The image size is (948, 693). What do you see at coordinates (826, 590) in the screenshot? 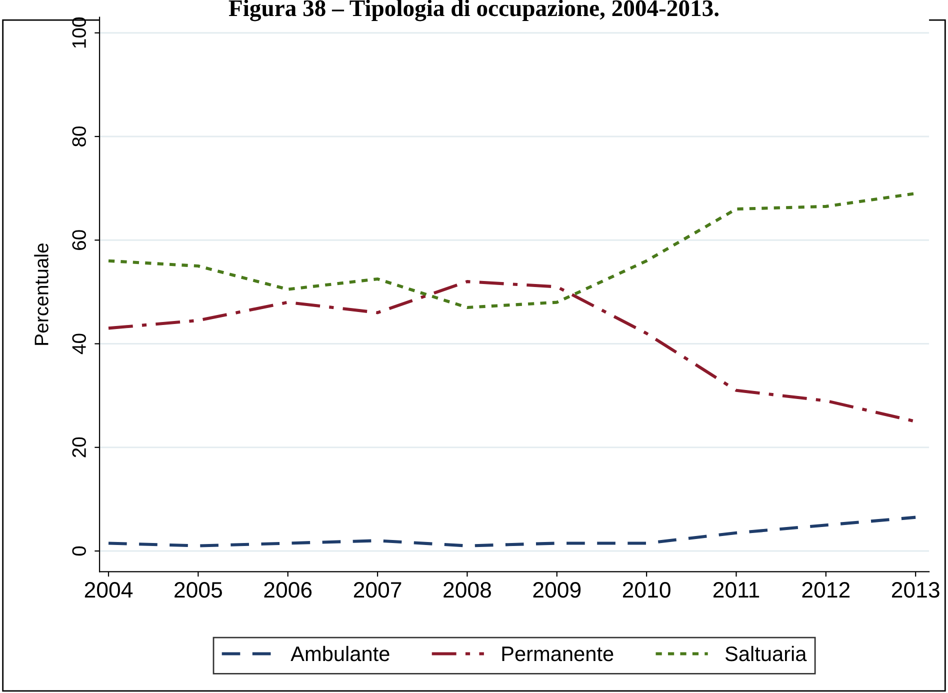
I see `x-tick-label: 2012` at bounding box center [826, 590].